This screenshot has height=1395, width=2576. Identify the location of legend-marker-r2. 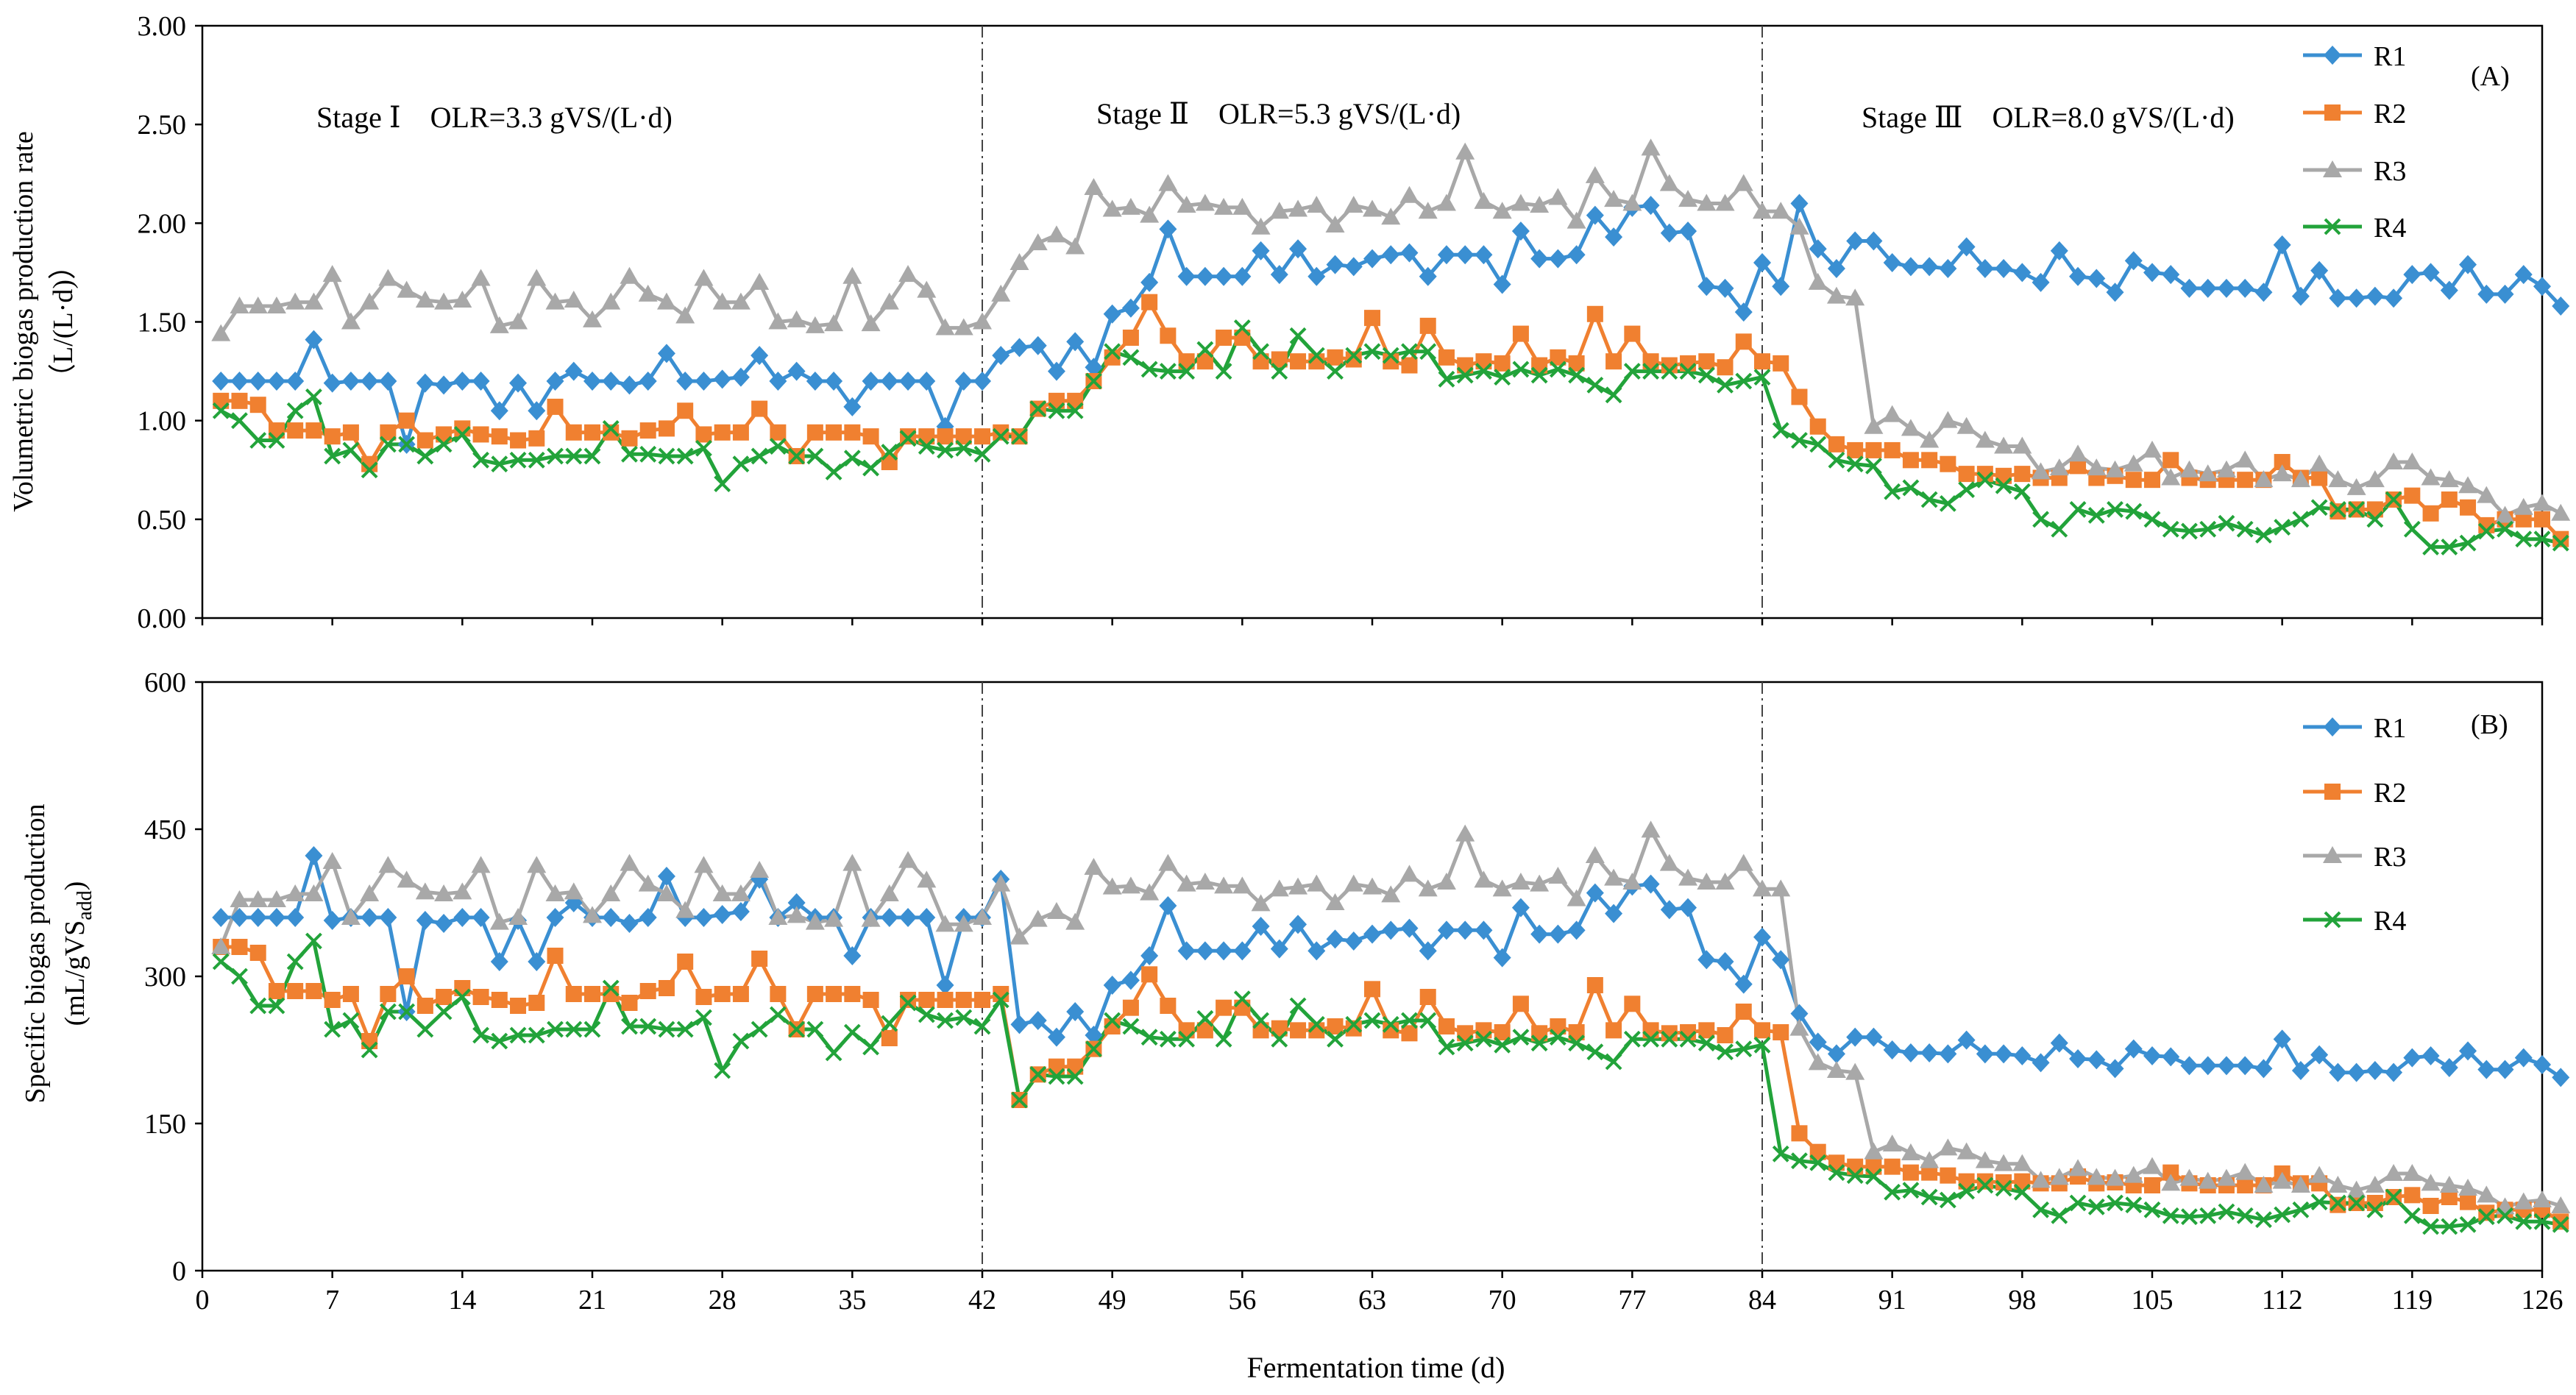
(2332, 792).